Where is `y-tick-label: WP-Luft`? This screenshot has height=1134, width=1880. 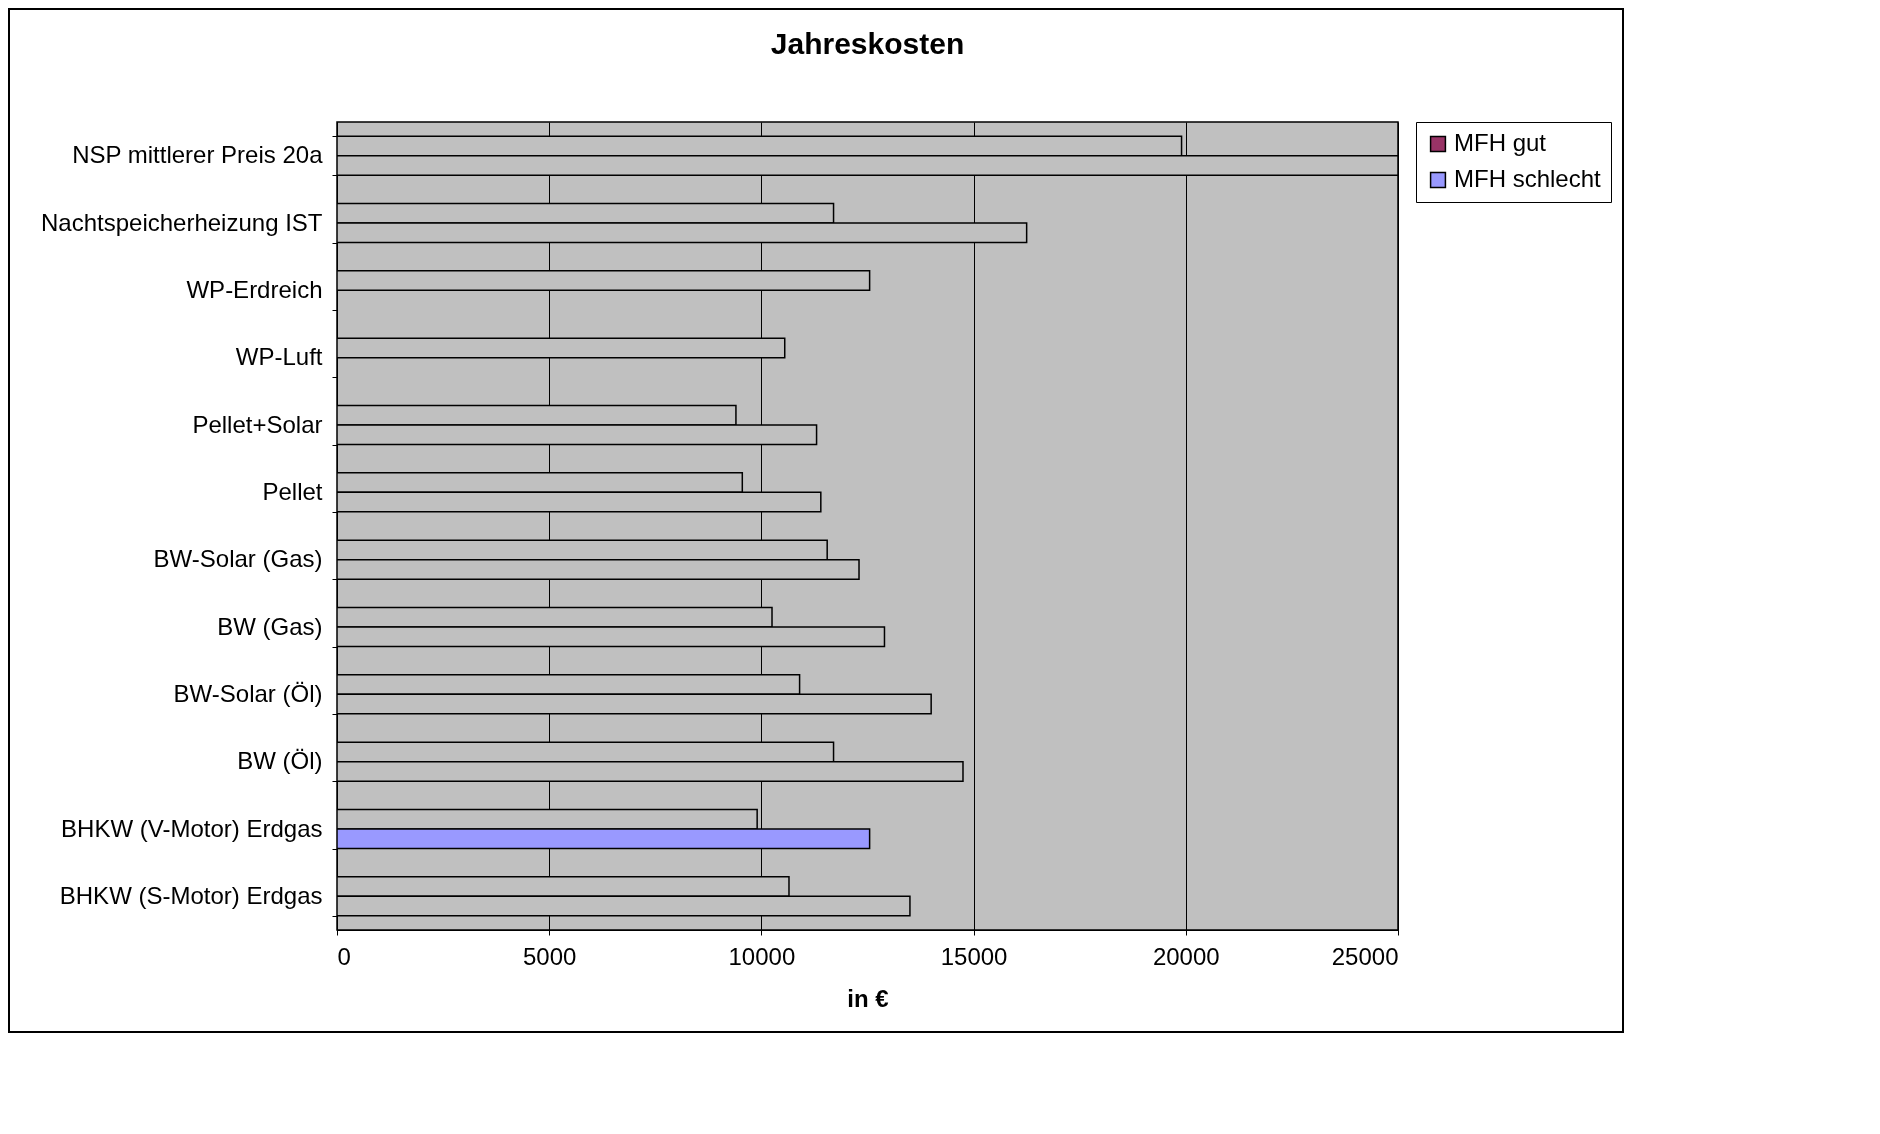
y-tick-label: WP-Luft is located at coordinates (279, 357).